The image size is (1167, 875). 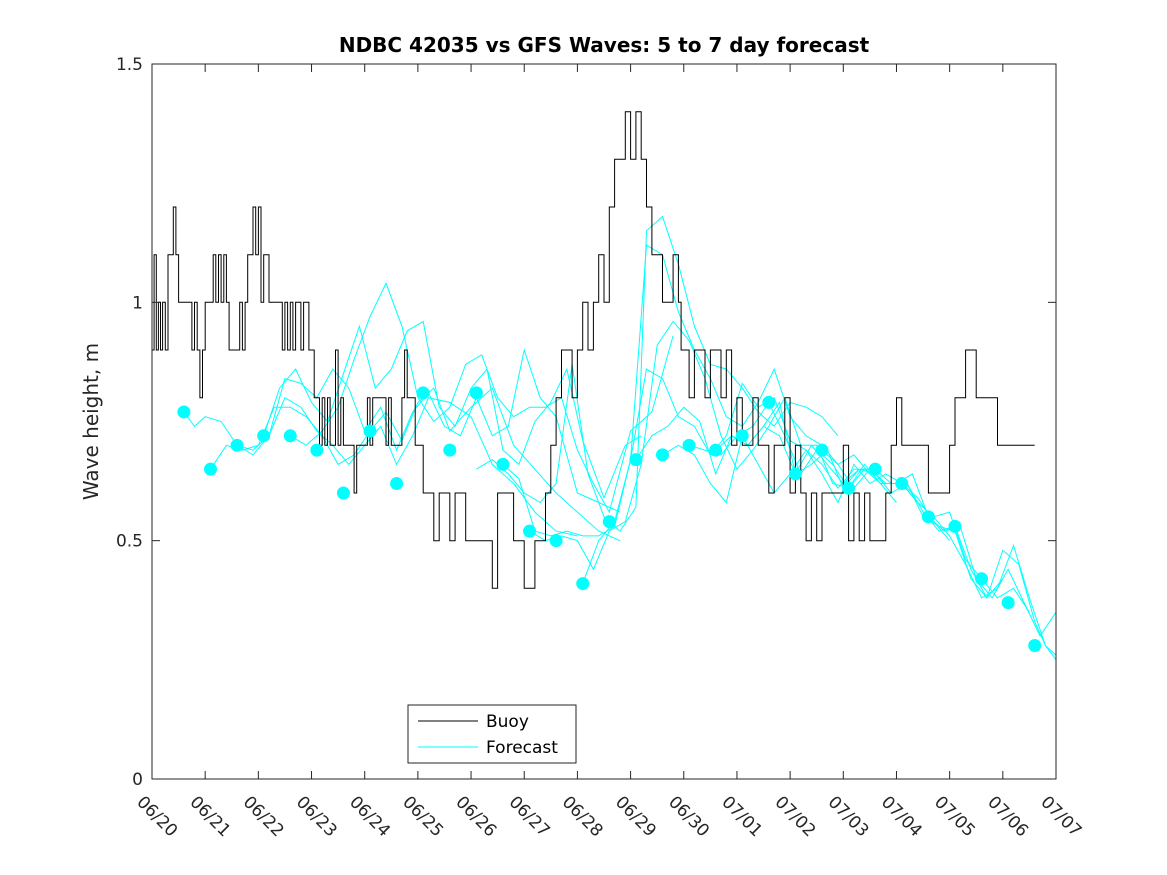 What do you see at coordinates (129, 542) in the screenshot?
I see `y-tick-label: 0.5` at bounding box center [129, 542].